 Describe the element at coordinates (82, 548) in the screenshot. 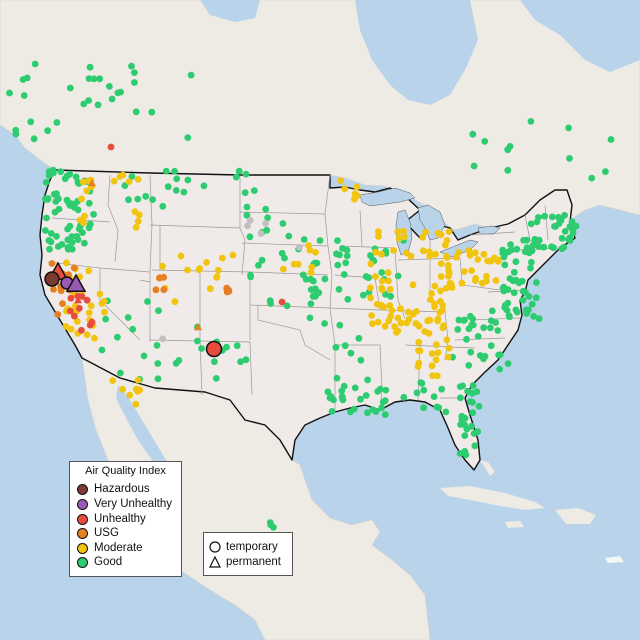

I see `moderate-swatch-icon` at that location.